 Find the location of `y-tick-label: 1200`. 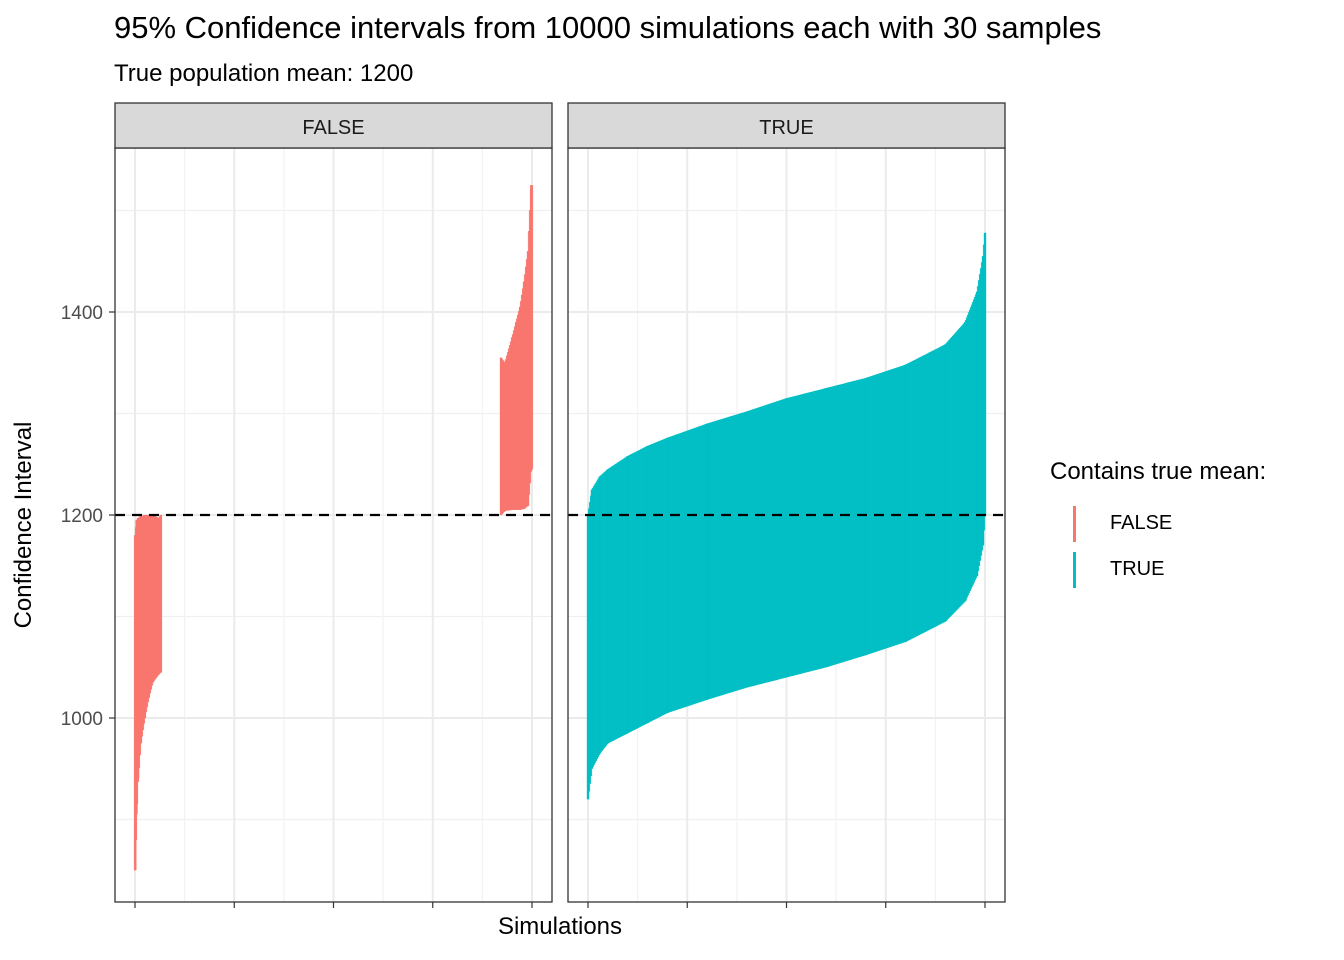

y-tick-label: 1200 is located at coordinates (82, 516).